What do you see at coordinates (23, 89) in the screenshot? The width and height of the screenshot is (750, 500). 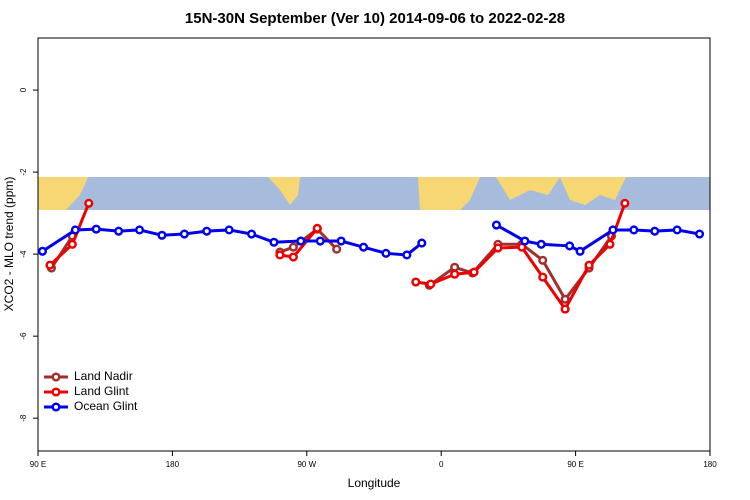 I see `y-tick-label: 0` at bounding box center [23, 89].